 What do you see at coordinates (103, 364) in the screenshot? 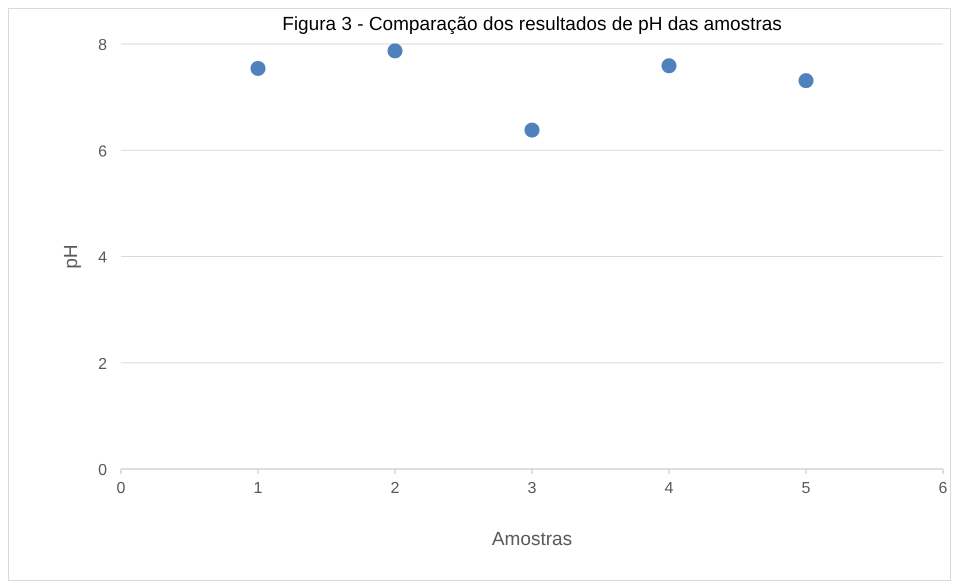
I see `y-tick-label: 2` at bounding box center [103, 364].